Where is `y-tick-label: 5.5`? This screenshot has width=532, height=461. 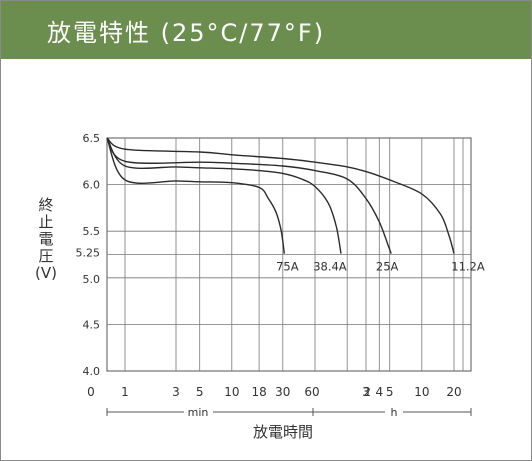 y-tick-label: 5.5 is located at coordinates (92, 231).